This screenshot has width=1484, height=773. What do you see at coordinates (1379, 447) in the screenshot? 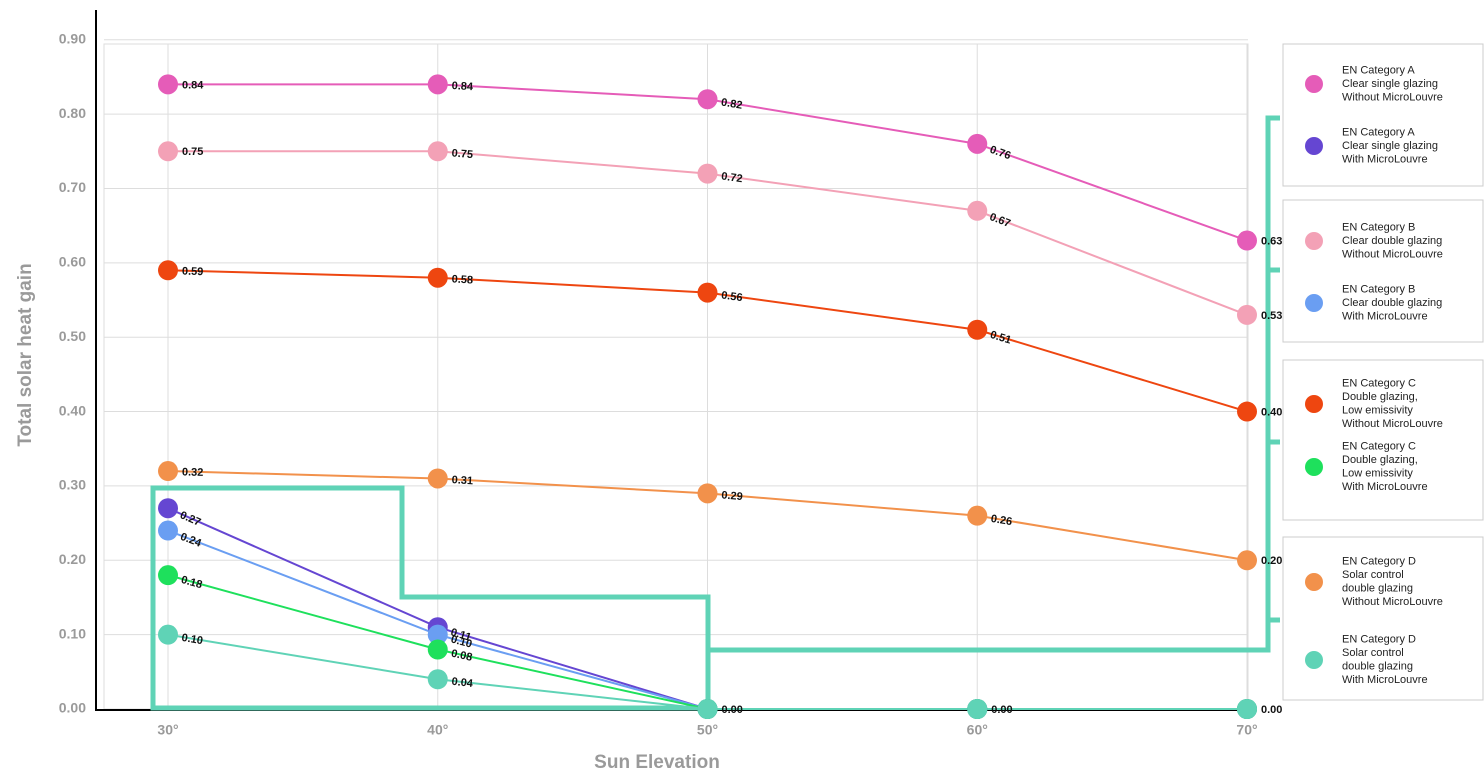
I see `legend-label: EN Category C` at bounding box center [1379, 447].